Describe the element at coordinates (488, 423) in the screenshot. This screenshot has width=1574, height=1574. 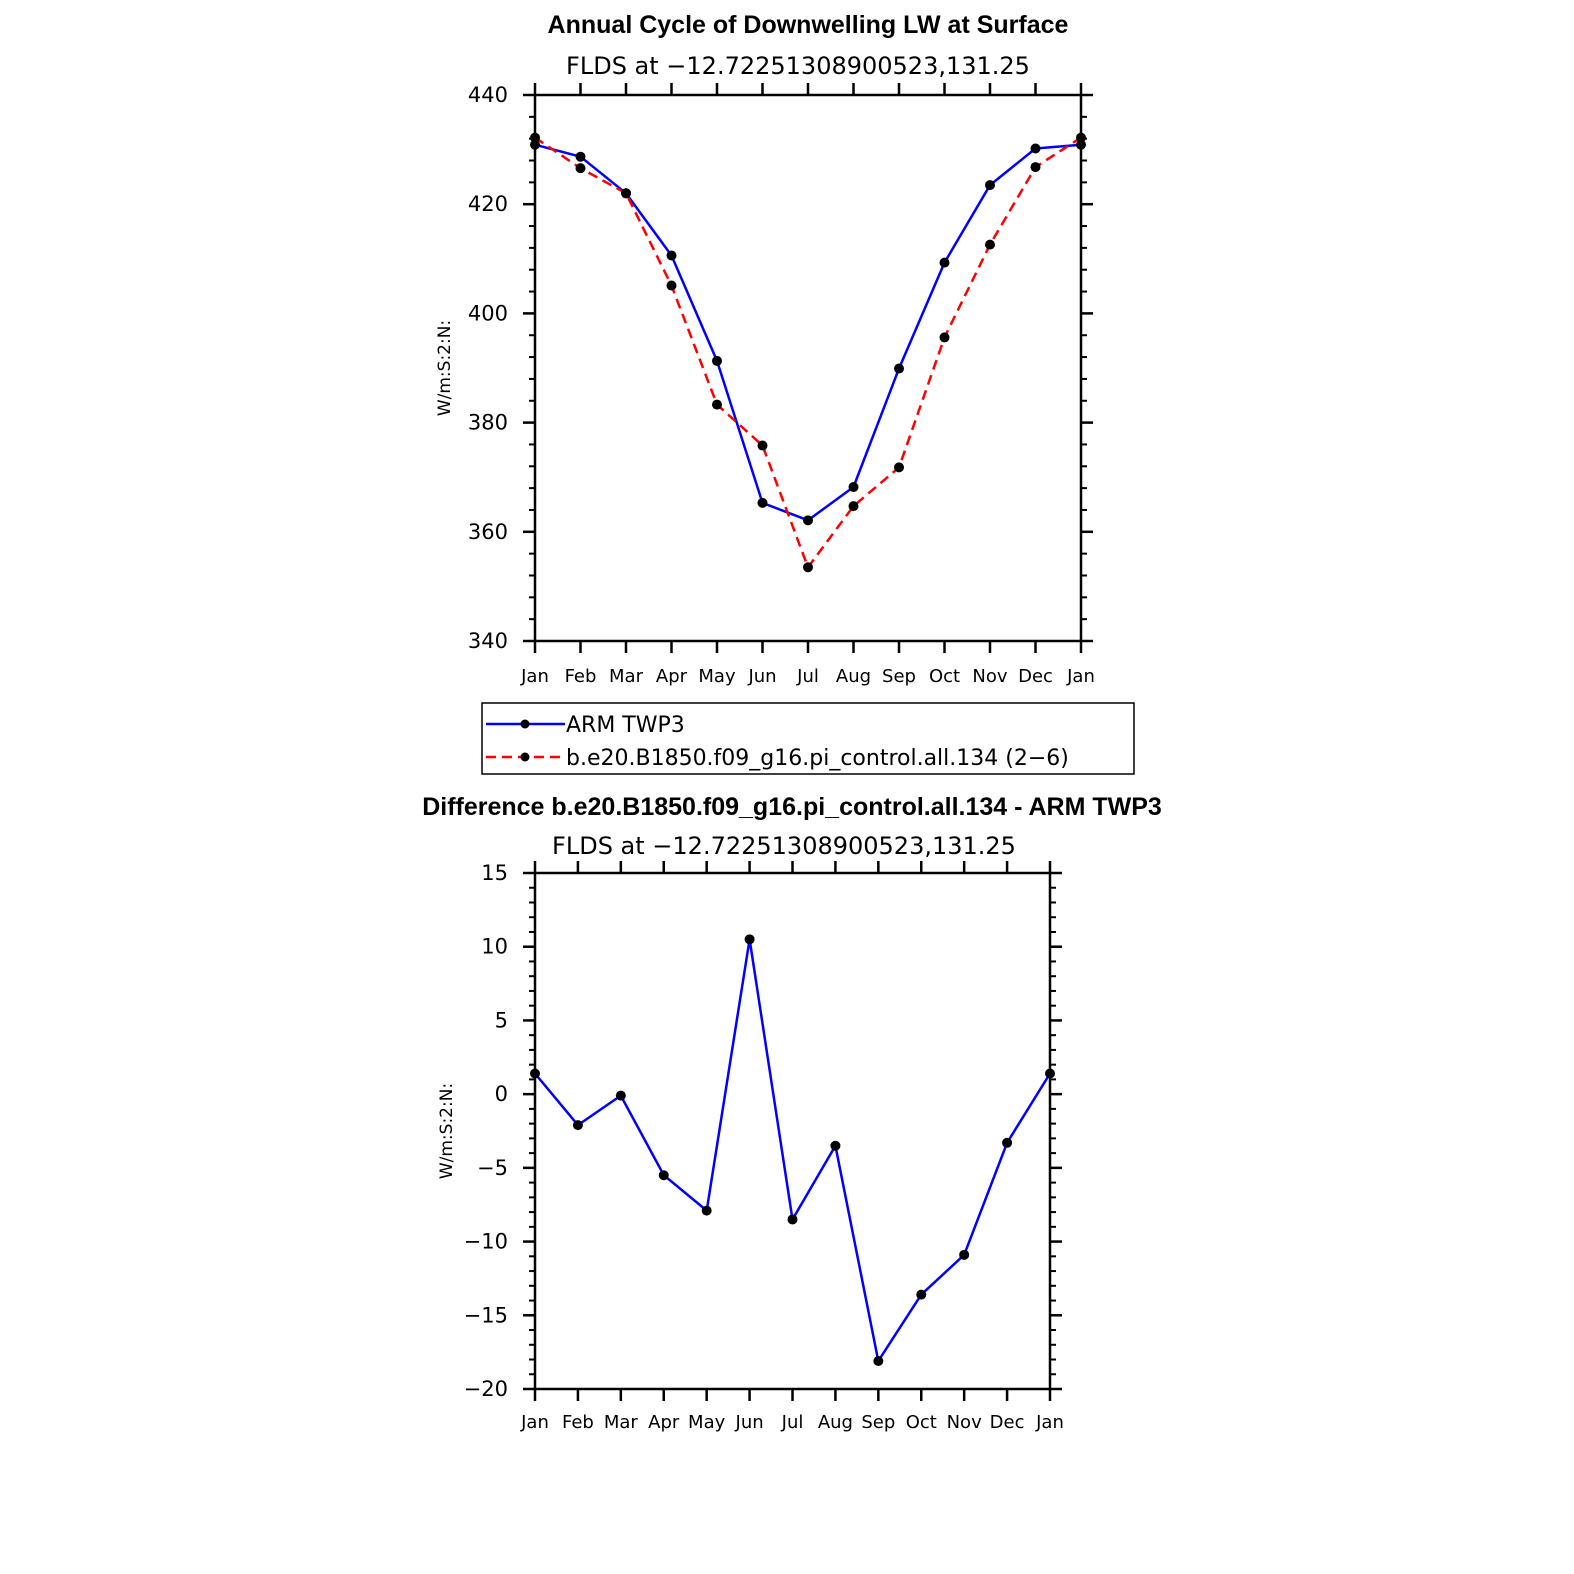
I see `chart1-ytick-label: 380` at that location.